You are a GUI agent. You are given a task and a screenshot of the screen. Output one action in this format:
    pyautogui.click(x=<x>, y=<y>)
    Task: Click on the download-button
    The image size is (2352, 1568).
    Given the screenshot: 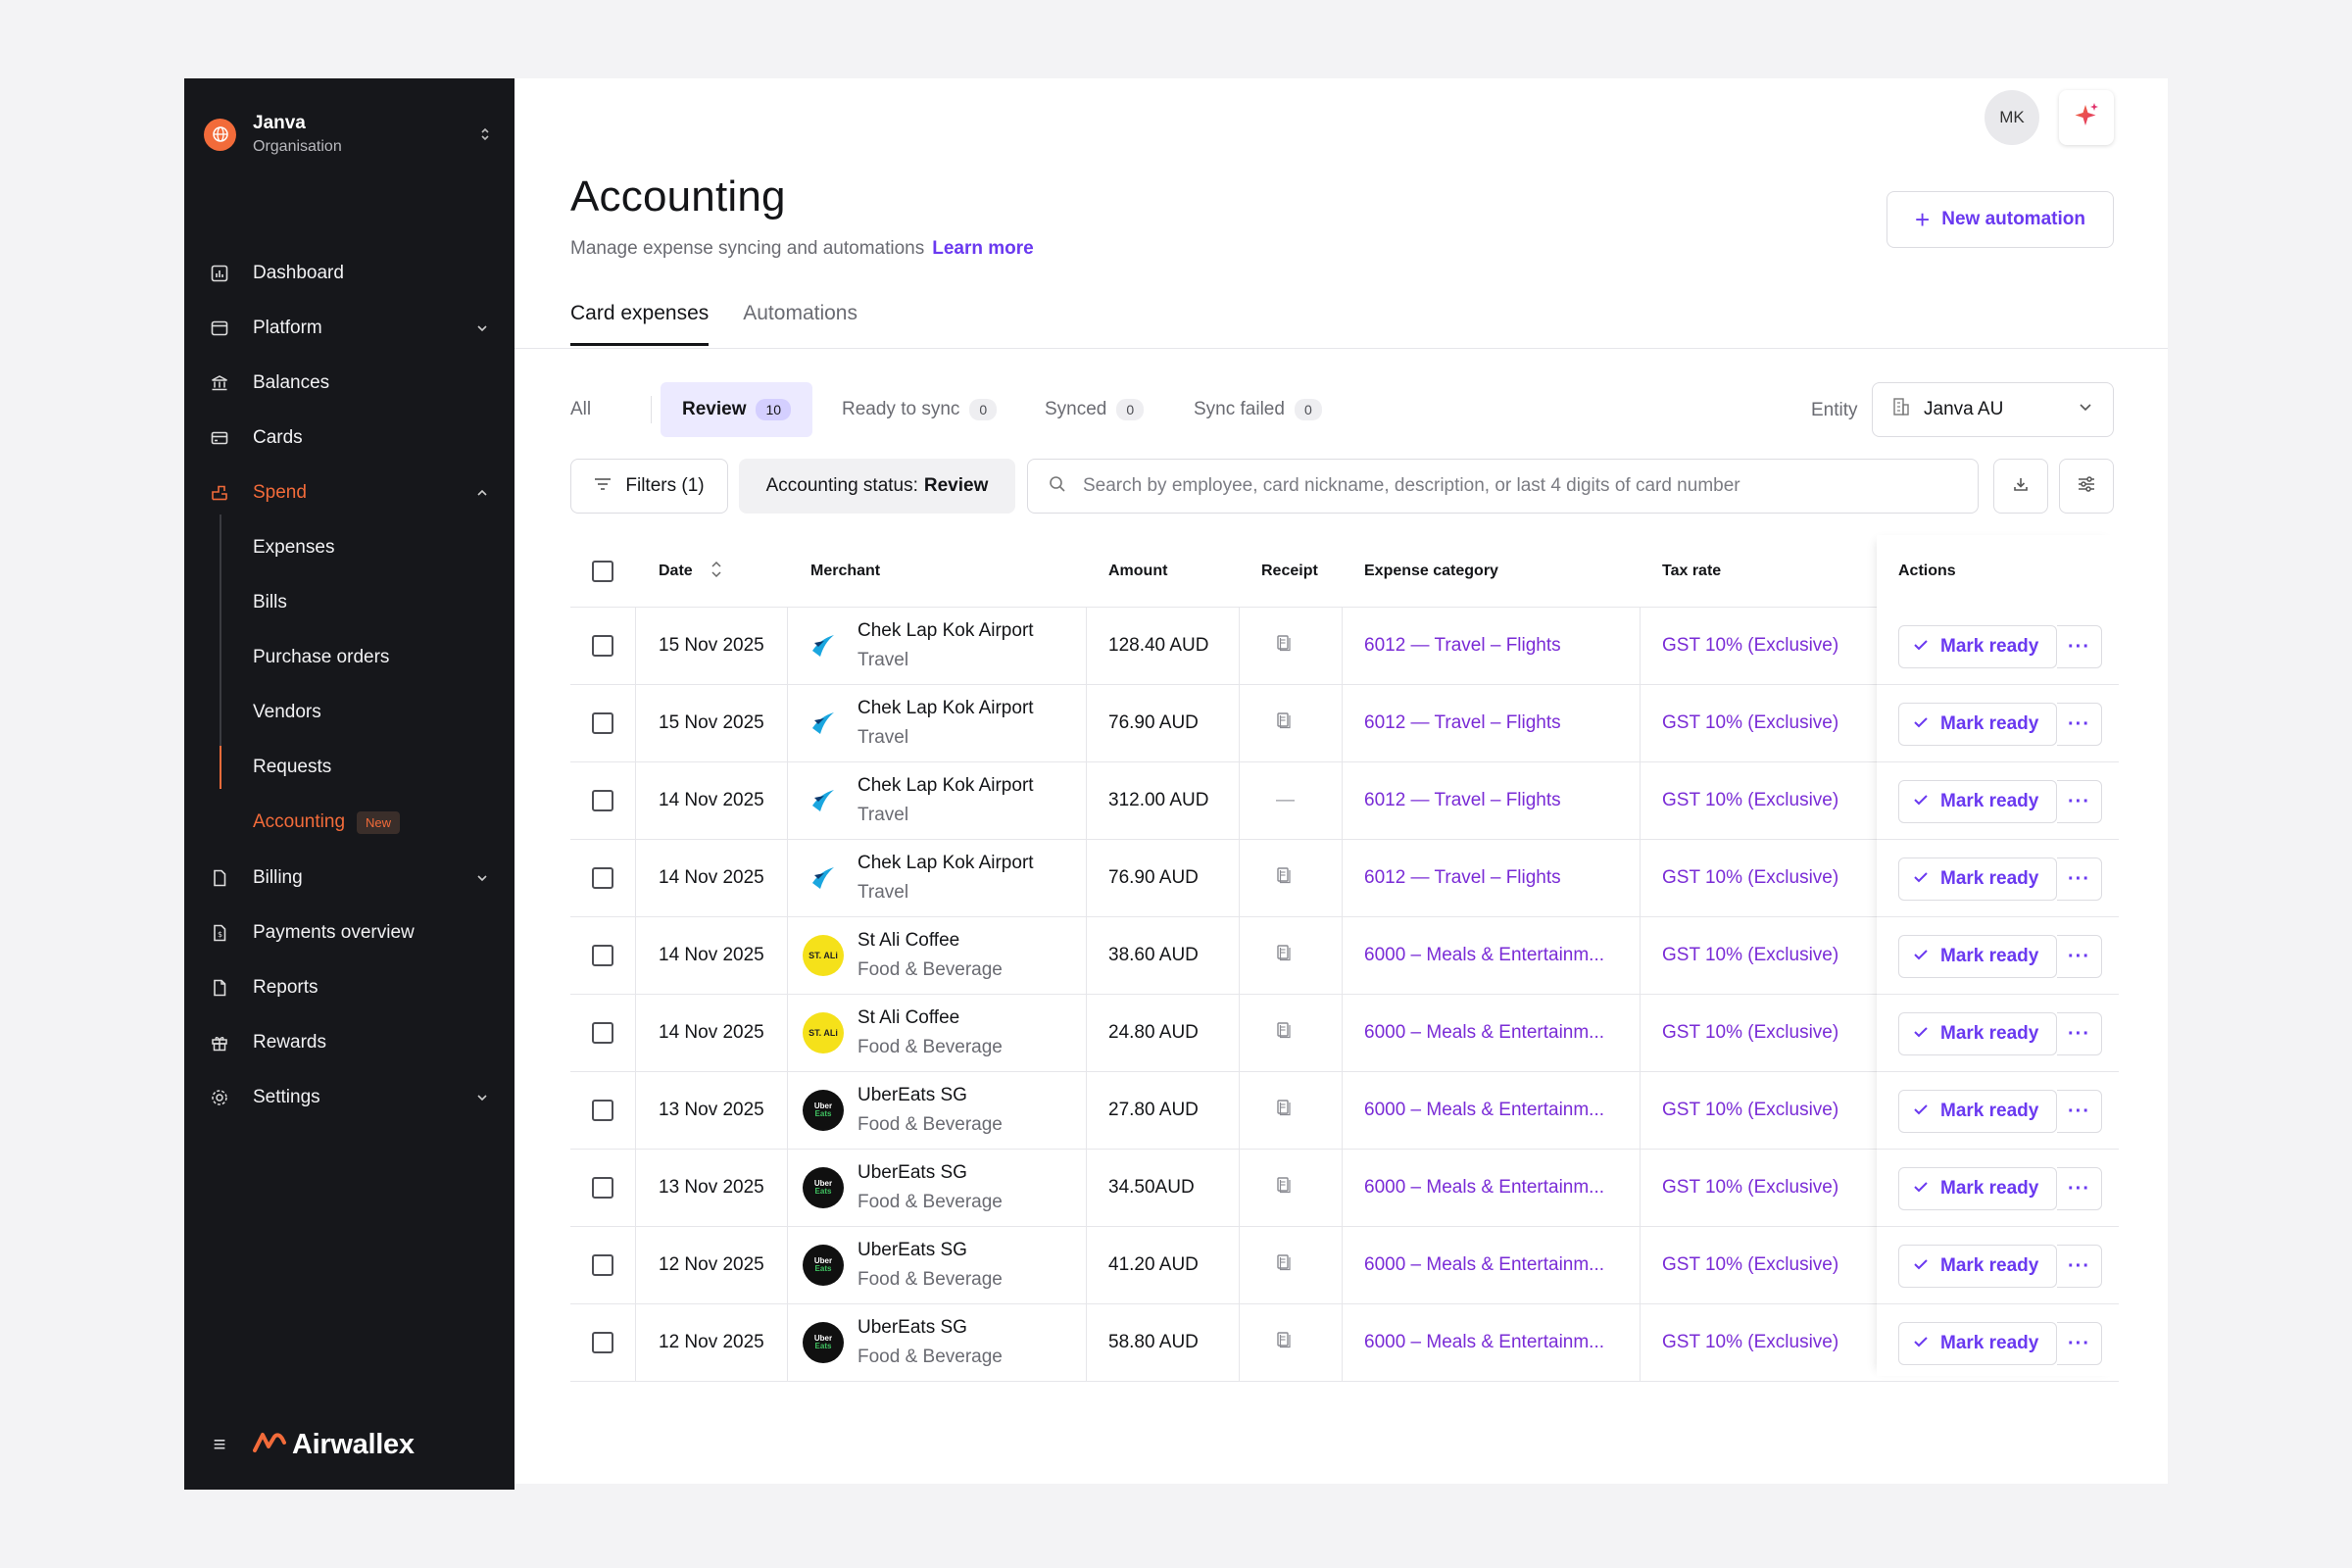 What is the action you would take?
    pyautogui.click(x=2020, y=486)
    